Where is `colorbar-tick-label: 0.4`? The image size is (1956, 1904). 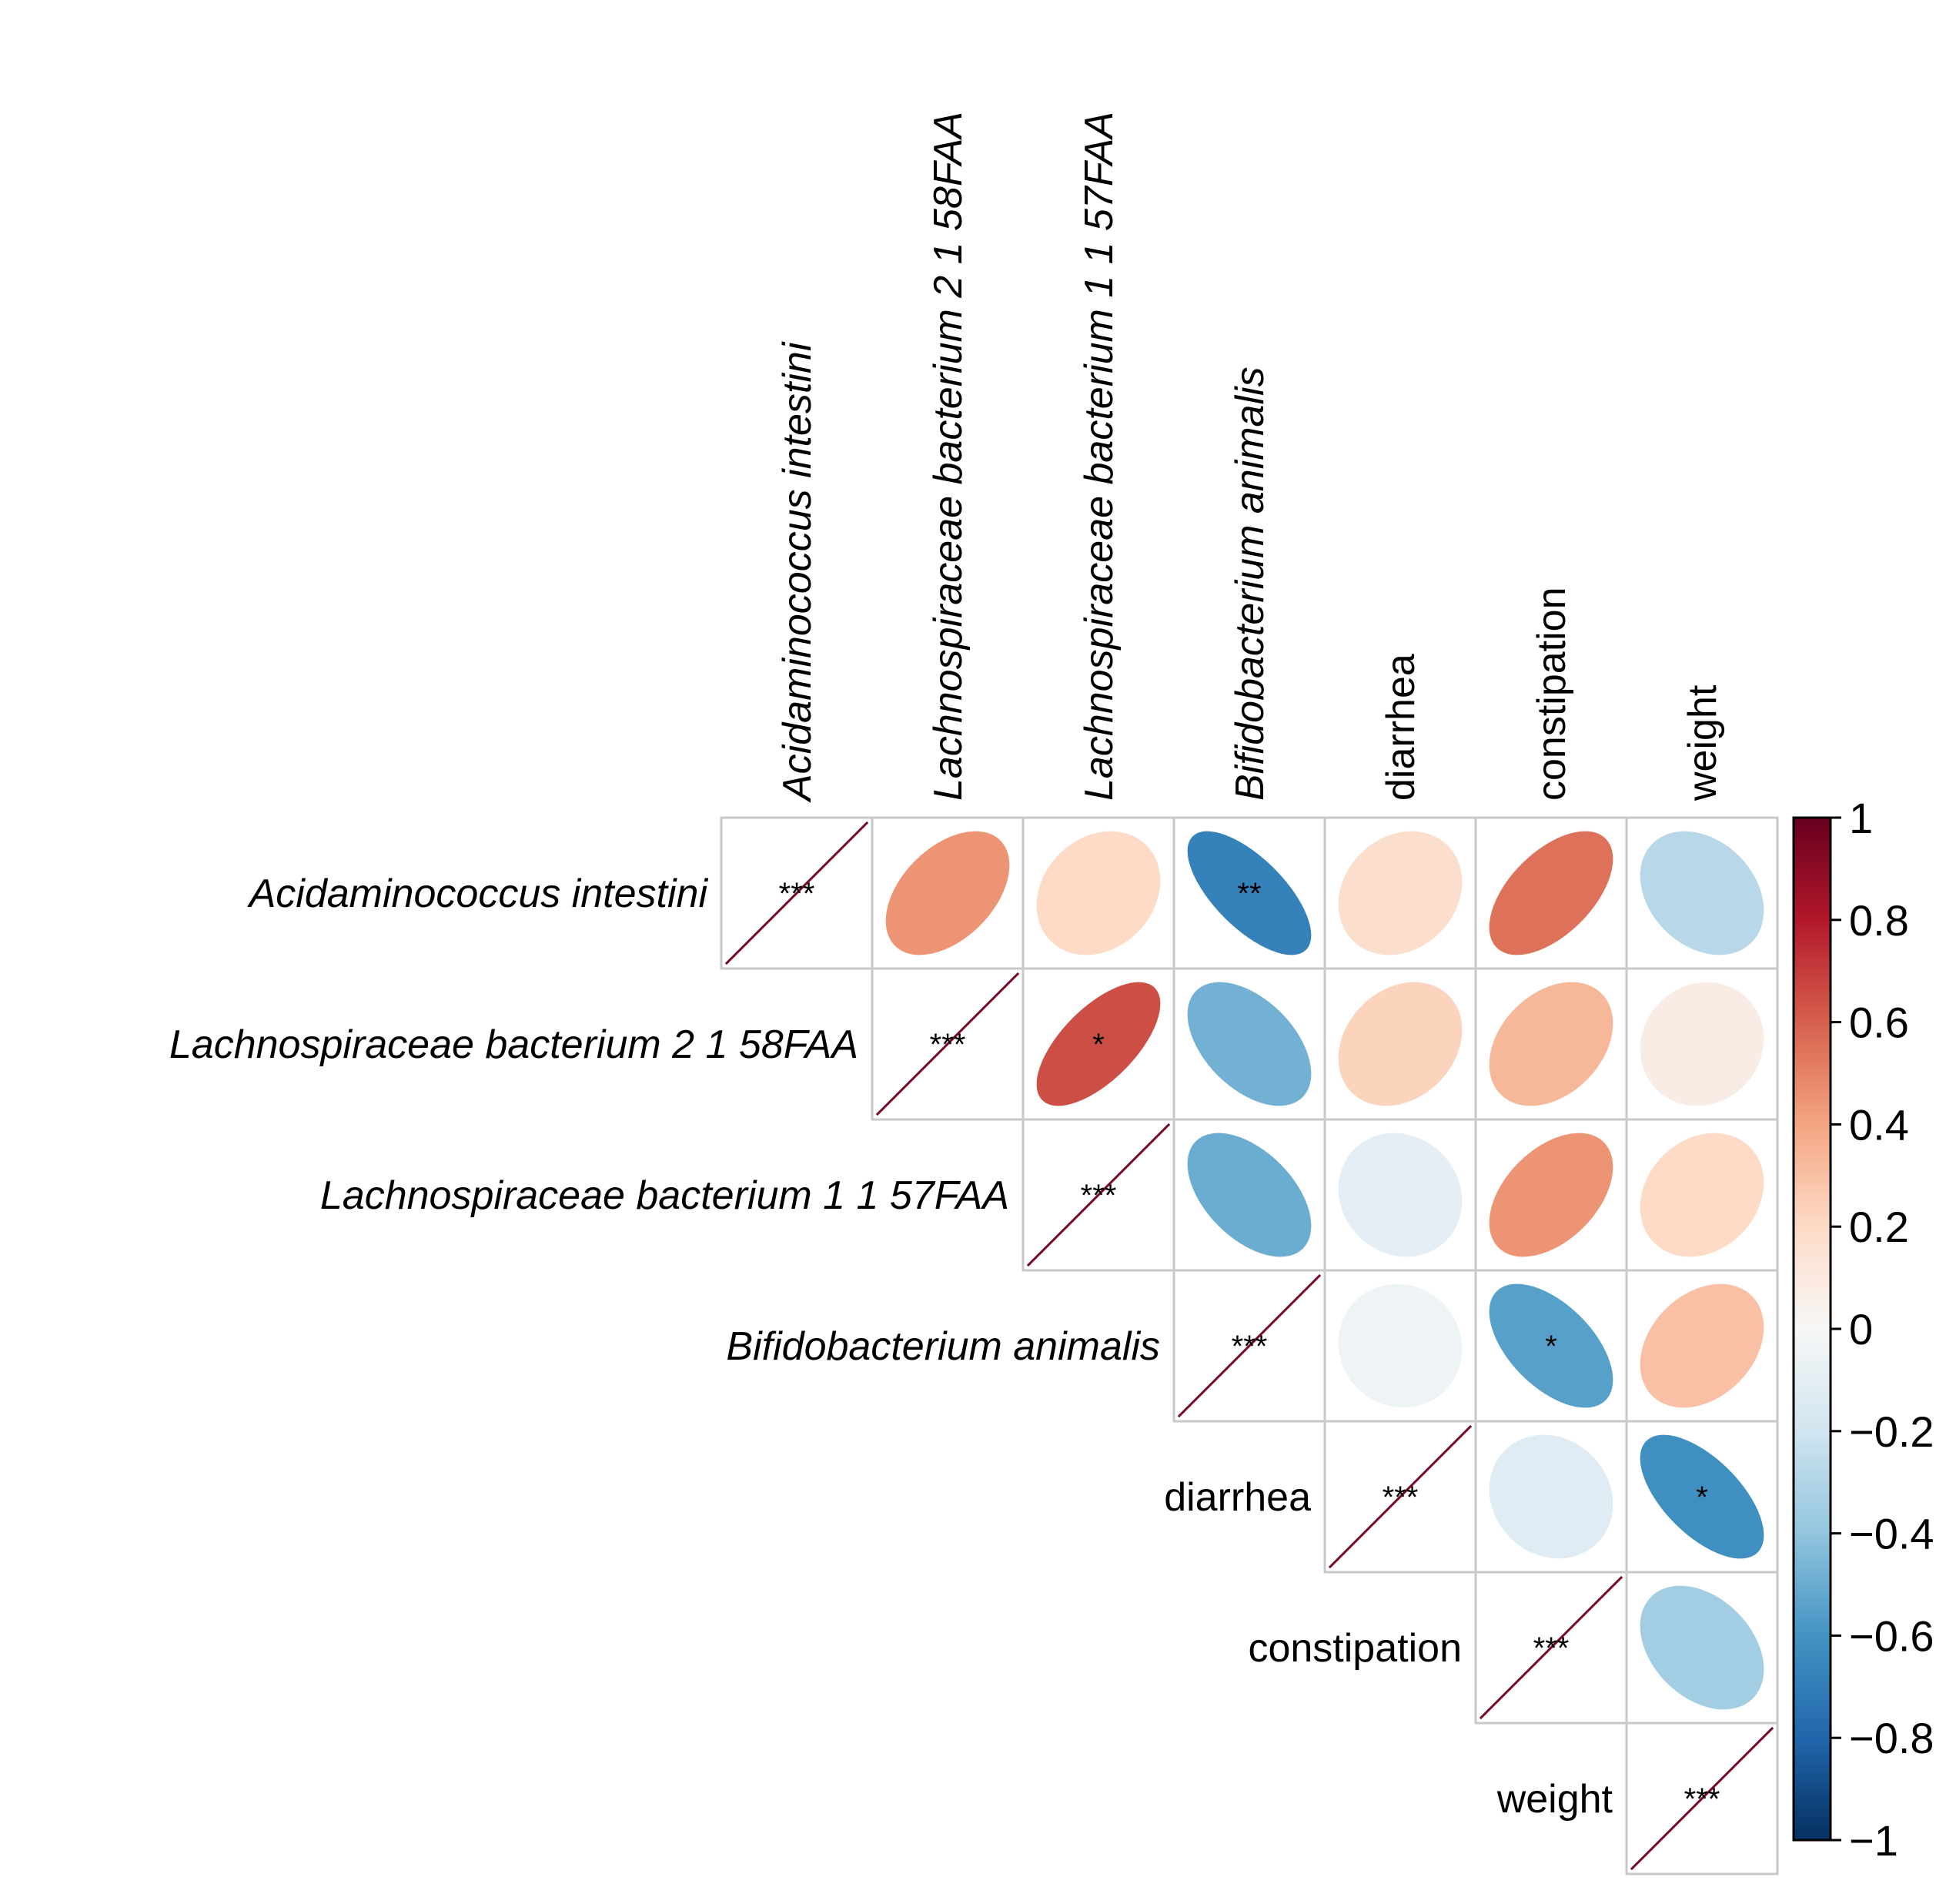
colorbar-tick-label: 0.4 is located at coordinates (1879, 1124).